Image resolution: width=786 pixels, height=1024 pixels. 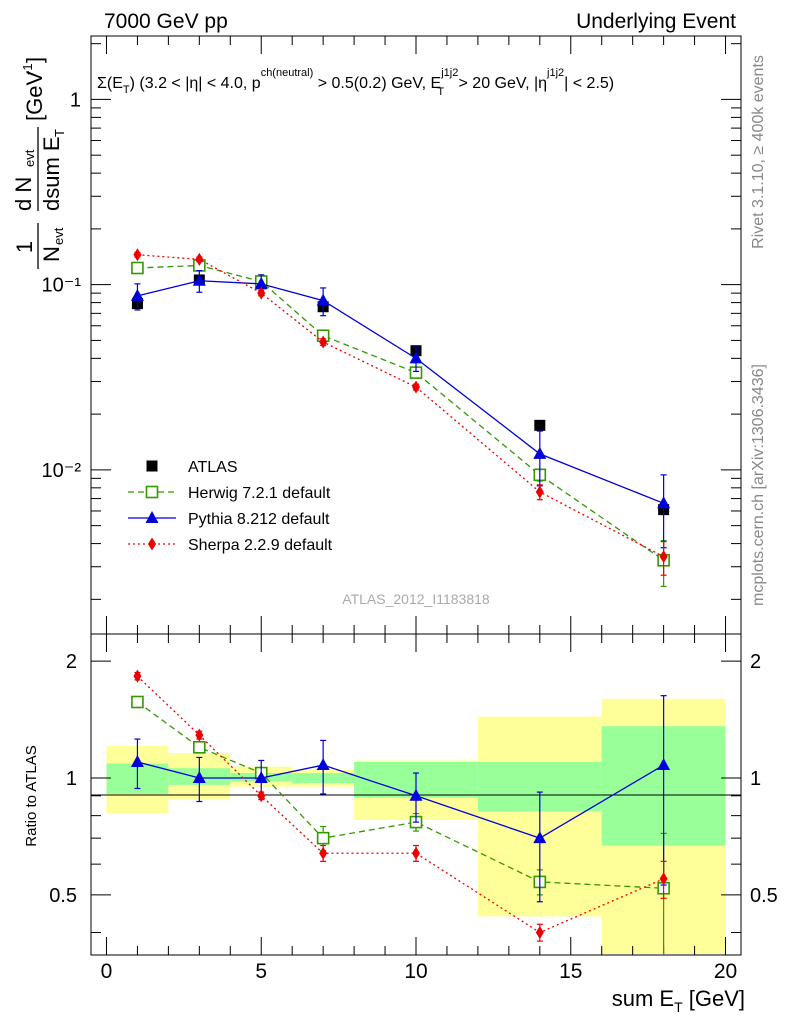 What do you see at coordinates (540, 425) in the screenshot?
I see `atlas-point` at bounding box center [540, 425].